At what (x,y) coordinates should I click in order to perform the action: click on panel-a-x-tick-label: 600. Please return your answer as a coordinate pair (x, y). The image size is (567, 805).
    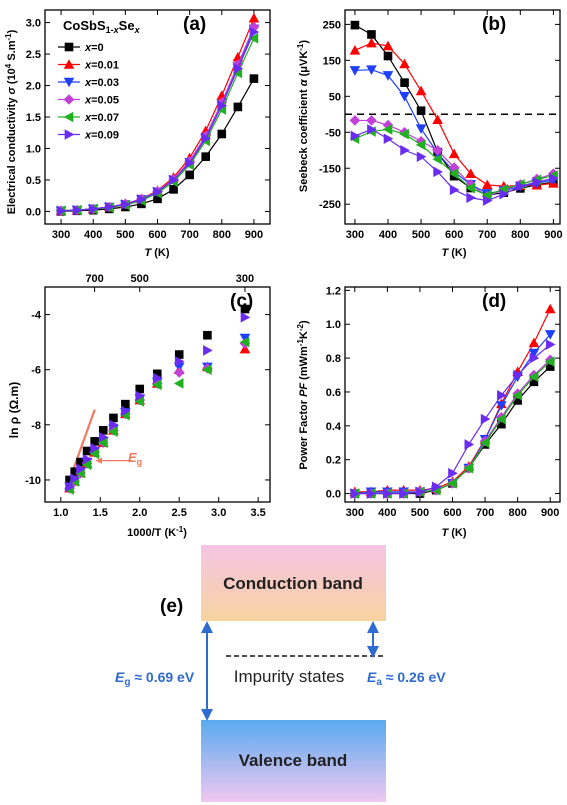
    Looking at the image, I should click on (157, 235).